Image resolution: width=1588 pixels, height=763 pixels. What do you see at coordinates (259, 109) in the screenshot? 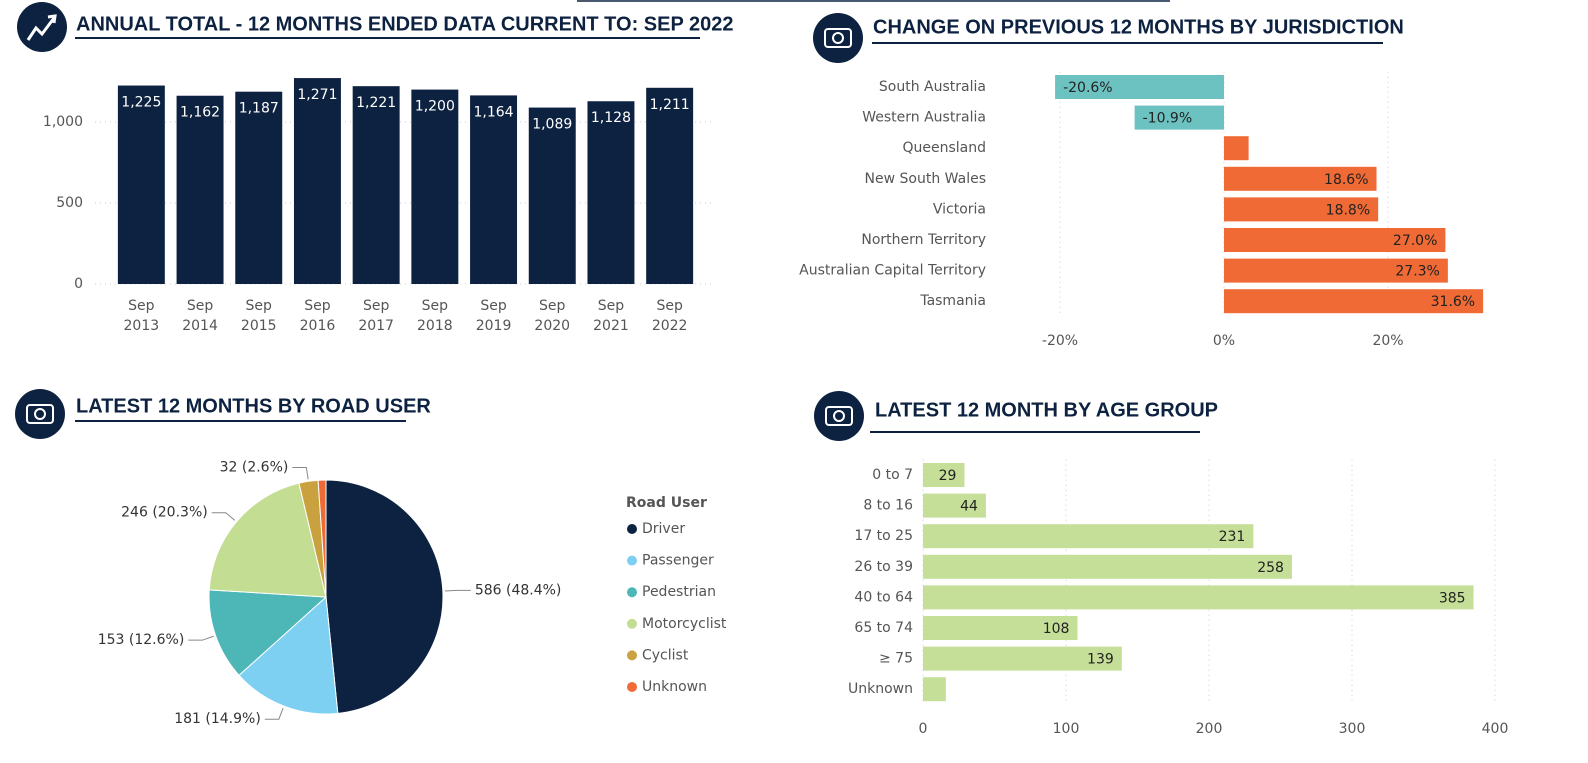
I see `data-label: 1,187` at bounding box center [259, 109].